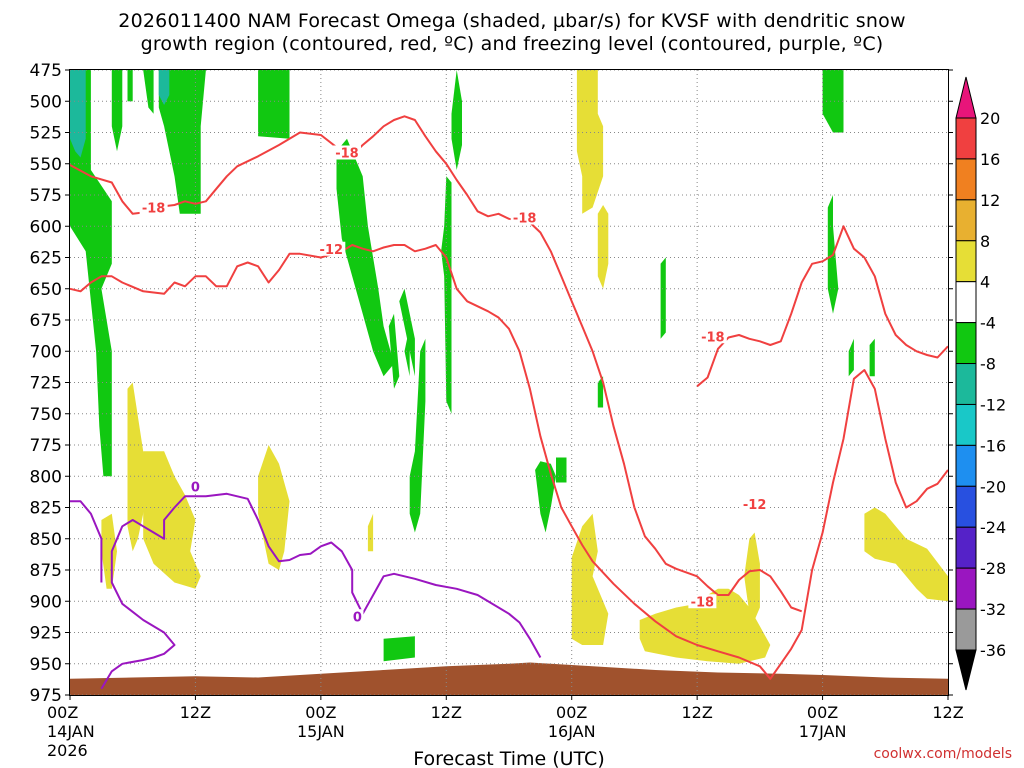 This screenshot has height=768, width=1024. Describe the element at coordinates (993, 527) in the screenshot. I see `colorbar-label: -24` at that location.